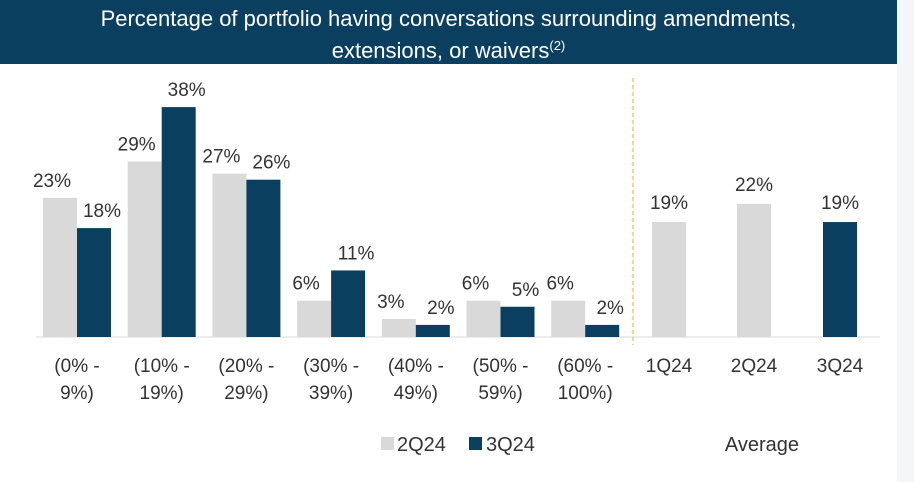 Image resolution: width=914 pixels, height=482 pixels. Describe the element at coordinates (560, 284) in the screenshot. I see `data-label-2q24-60-100: 6%` at that location.